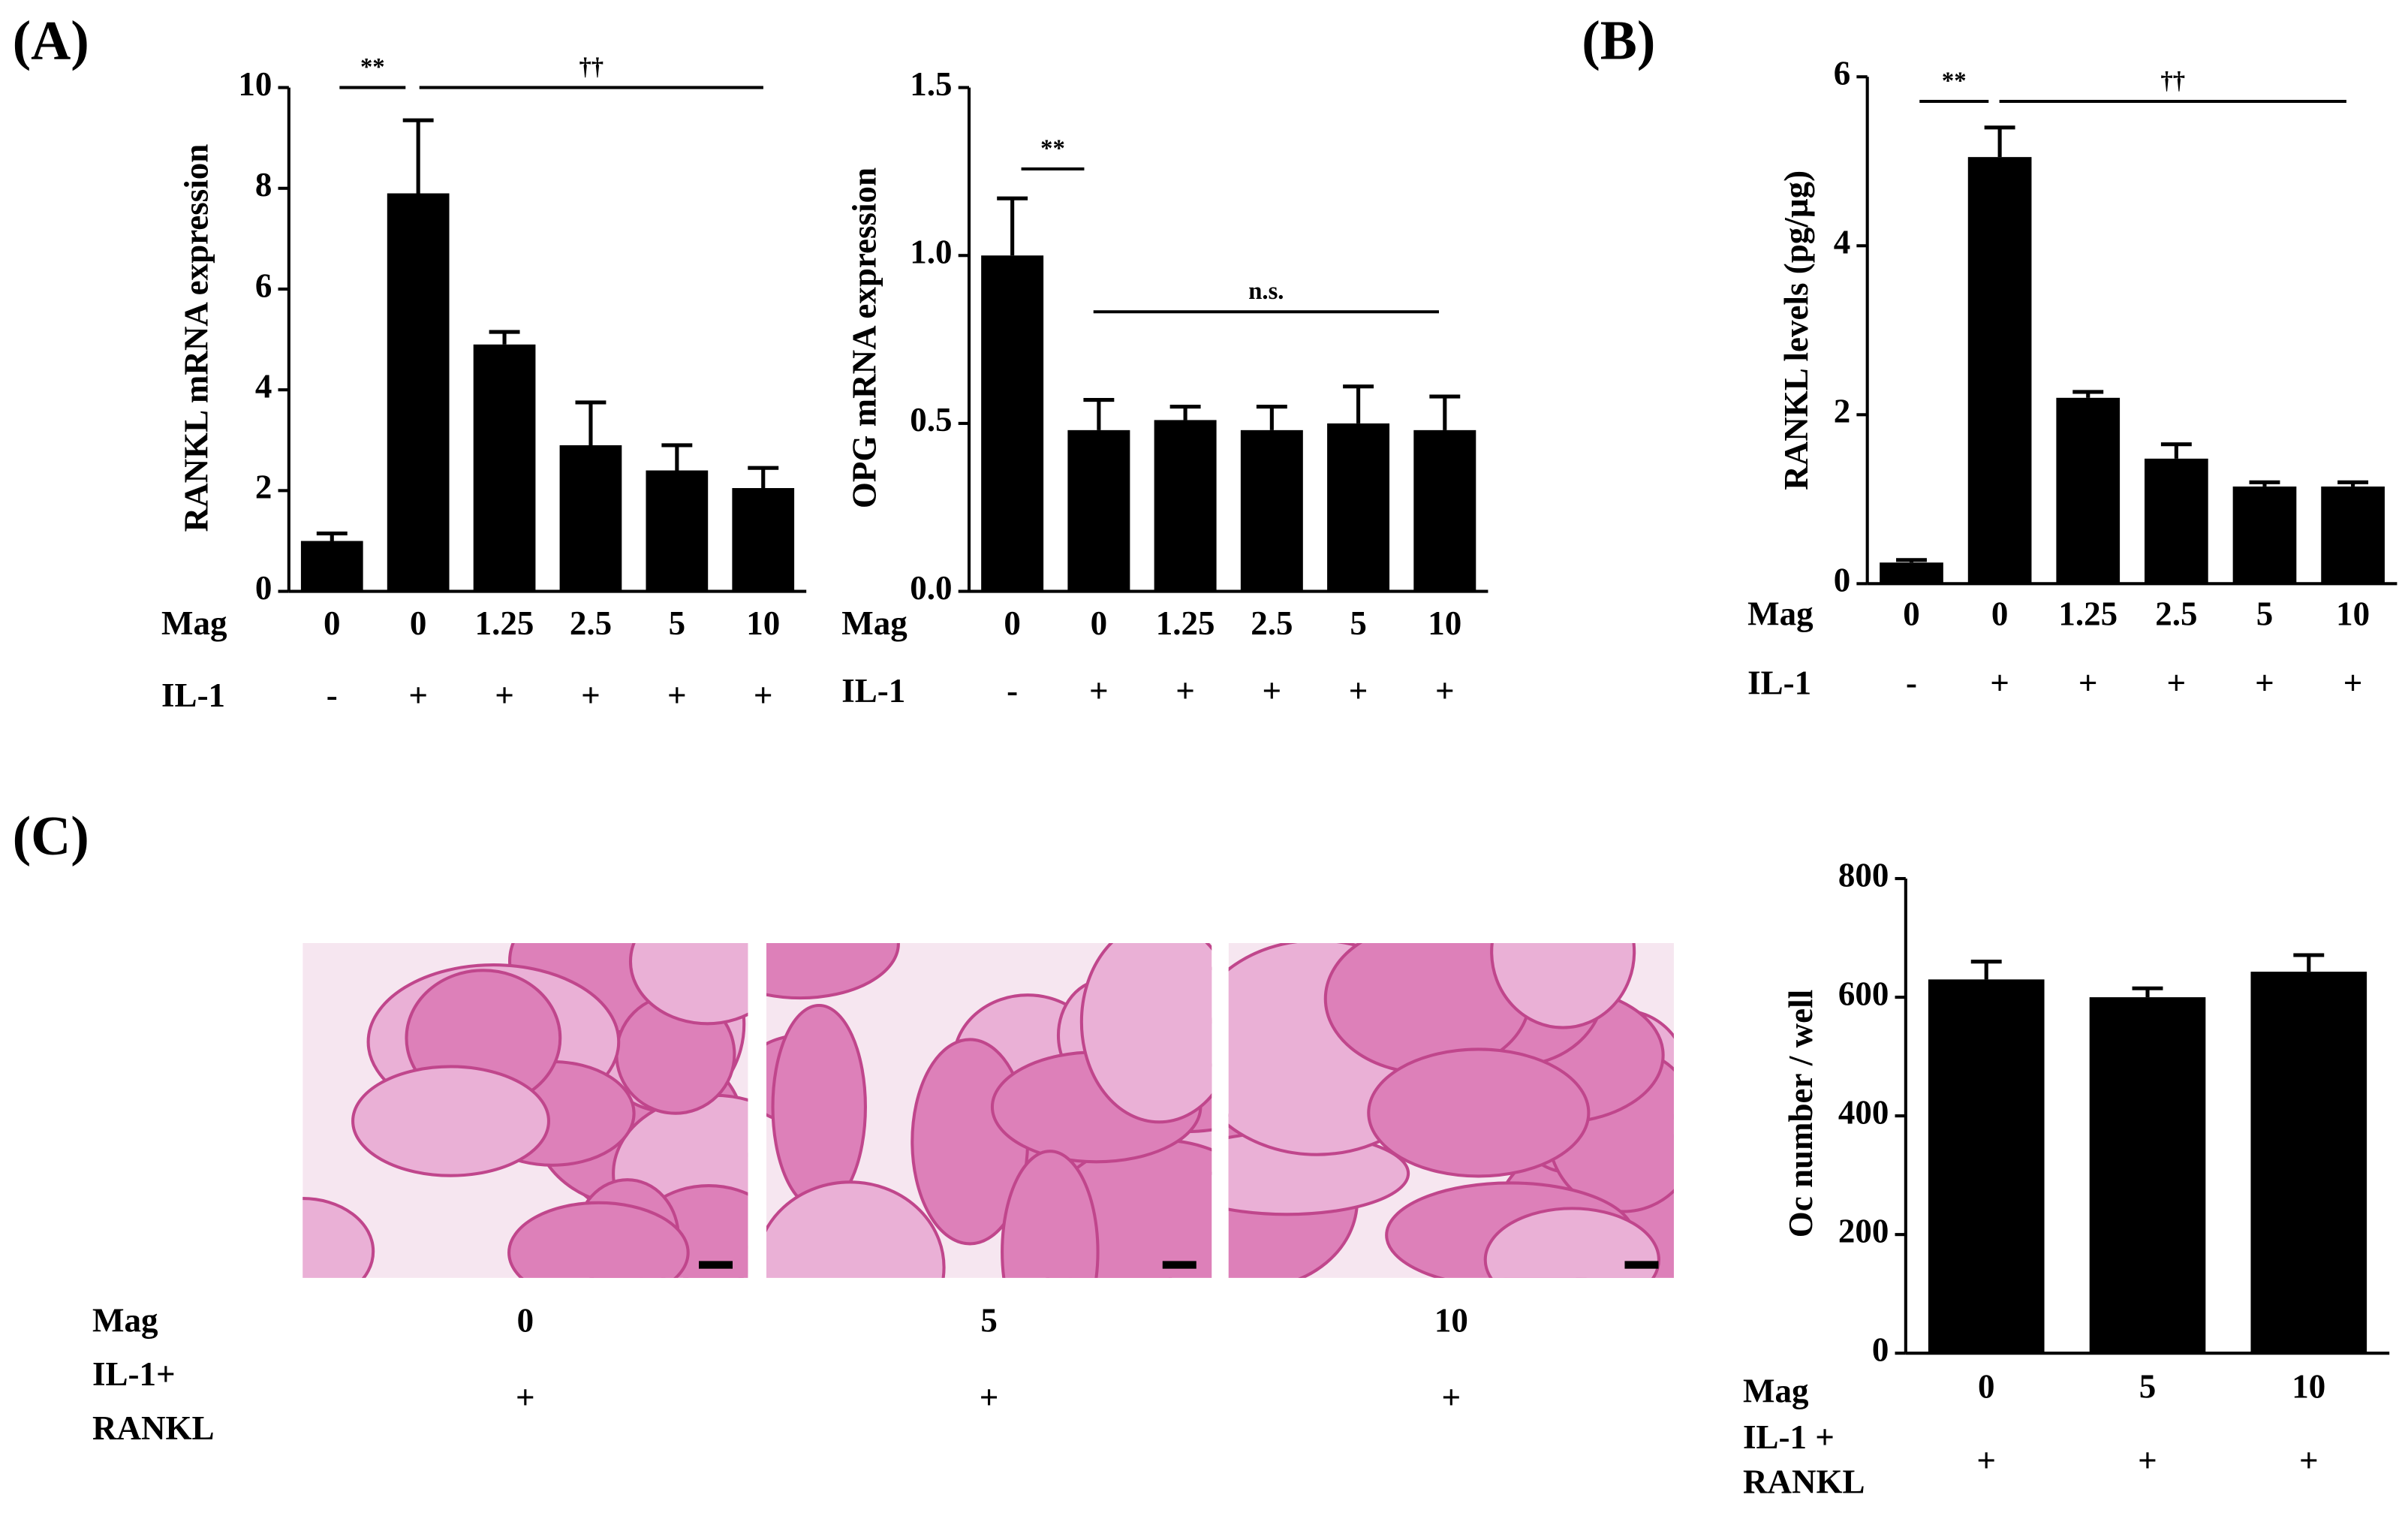 The width and height of the screenshot is (2408, 1516). What do you see at coordinates (931, 588) in the screenshot?
I see `y-tick-label: 0.0` at bounding box center [931, 588].